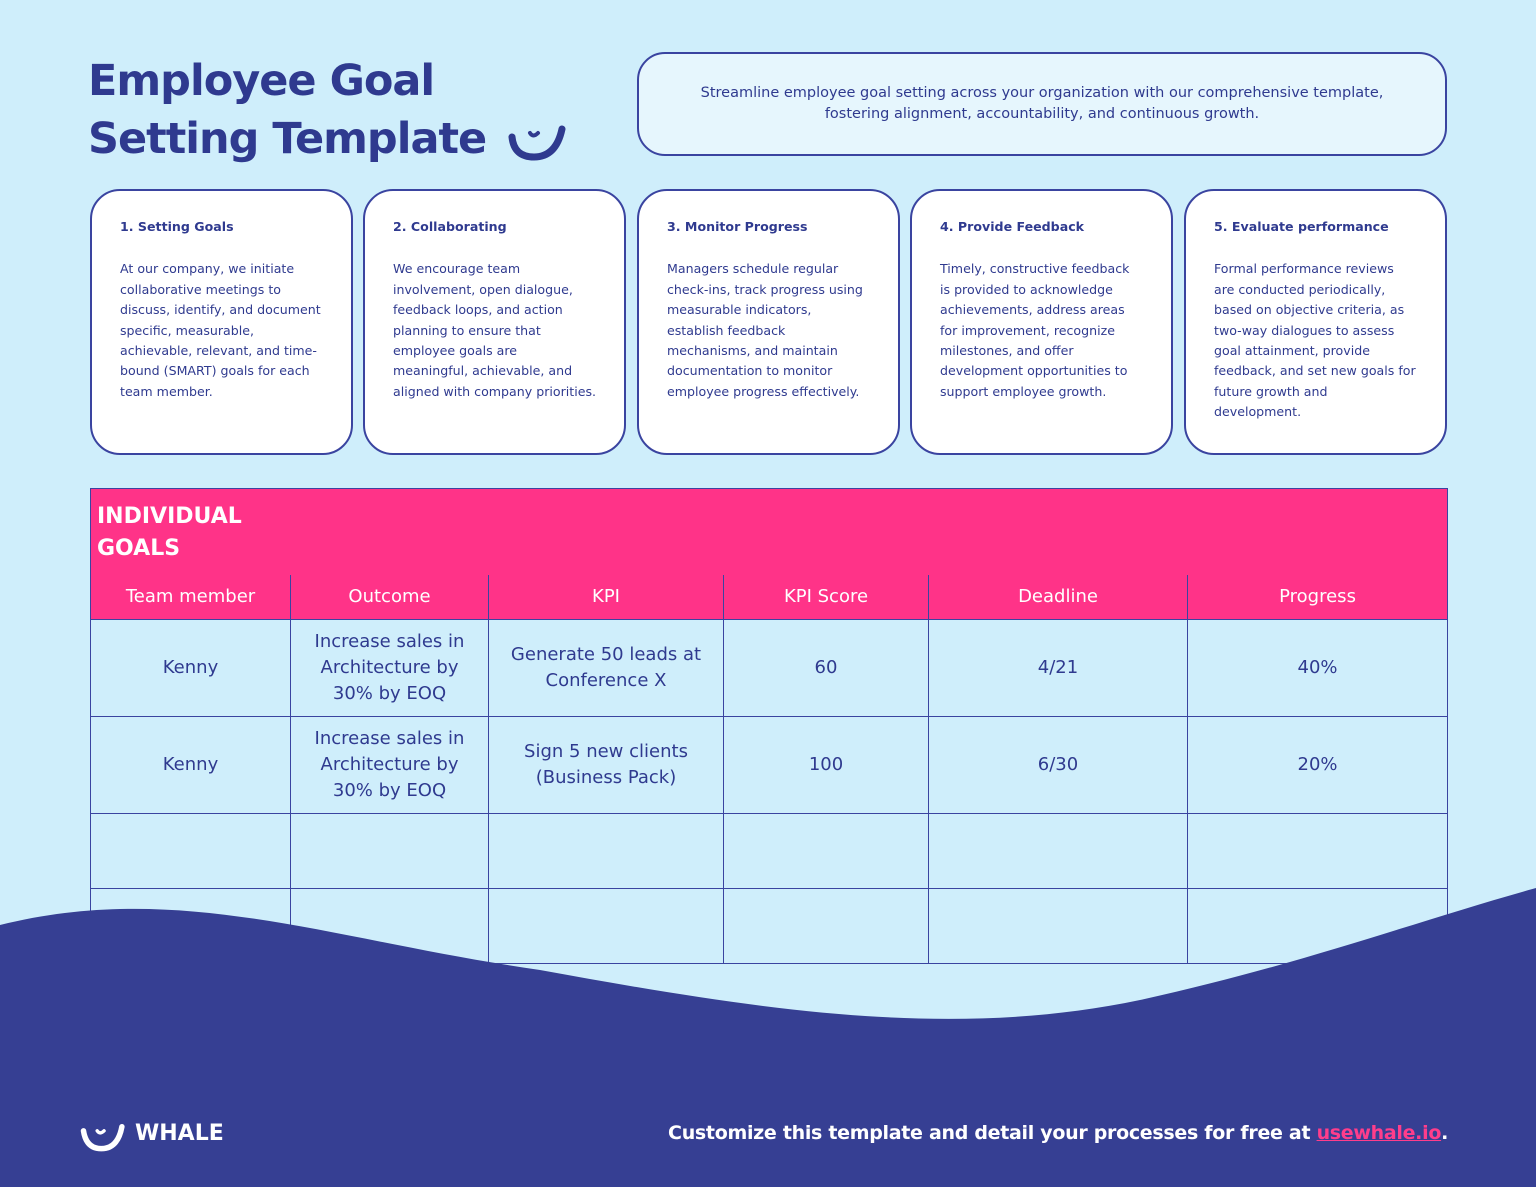  What do you see at coordinates (1012, 226) in the screenshot?
I see `step-title: 4. Provide Feedback` at bounding box center [1012, 226].